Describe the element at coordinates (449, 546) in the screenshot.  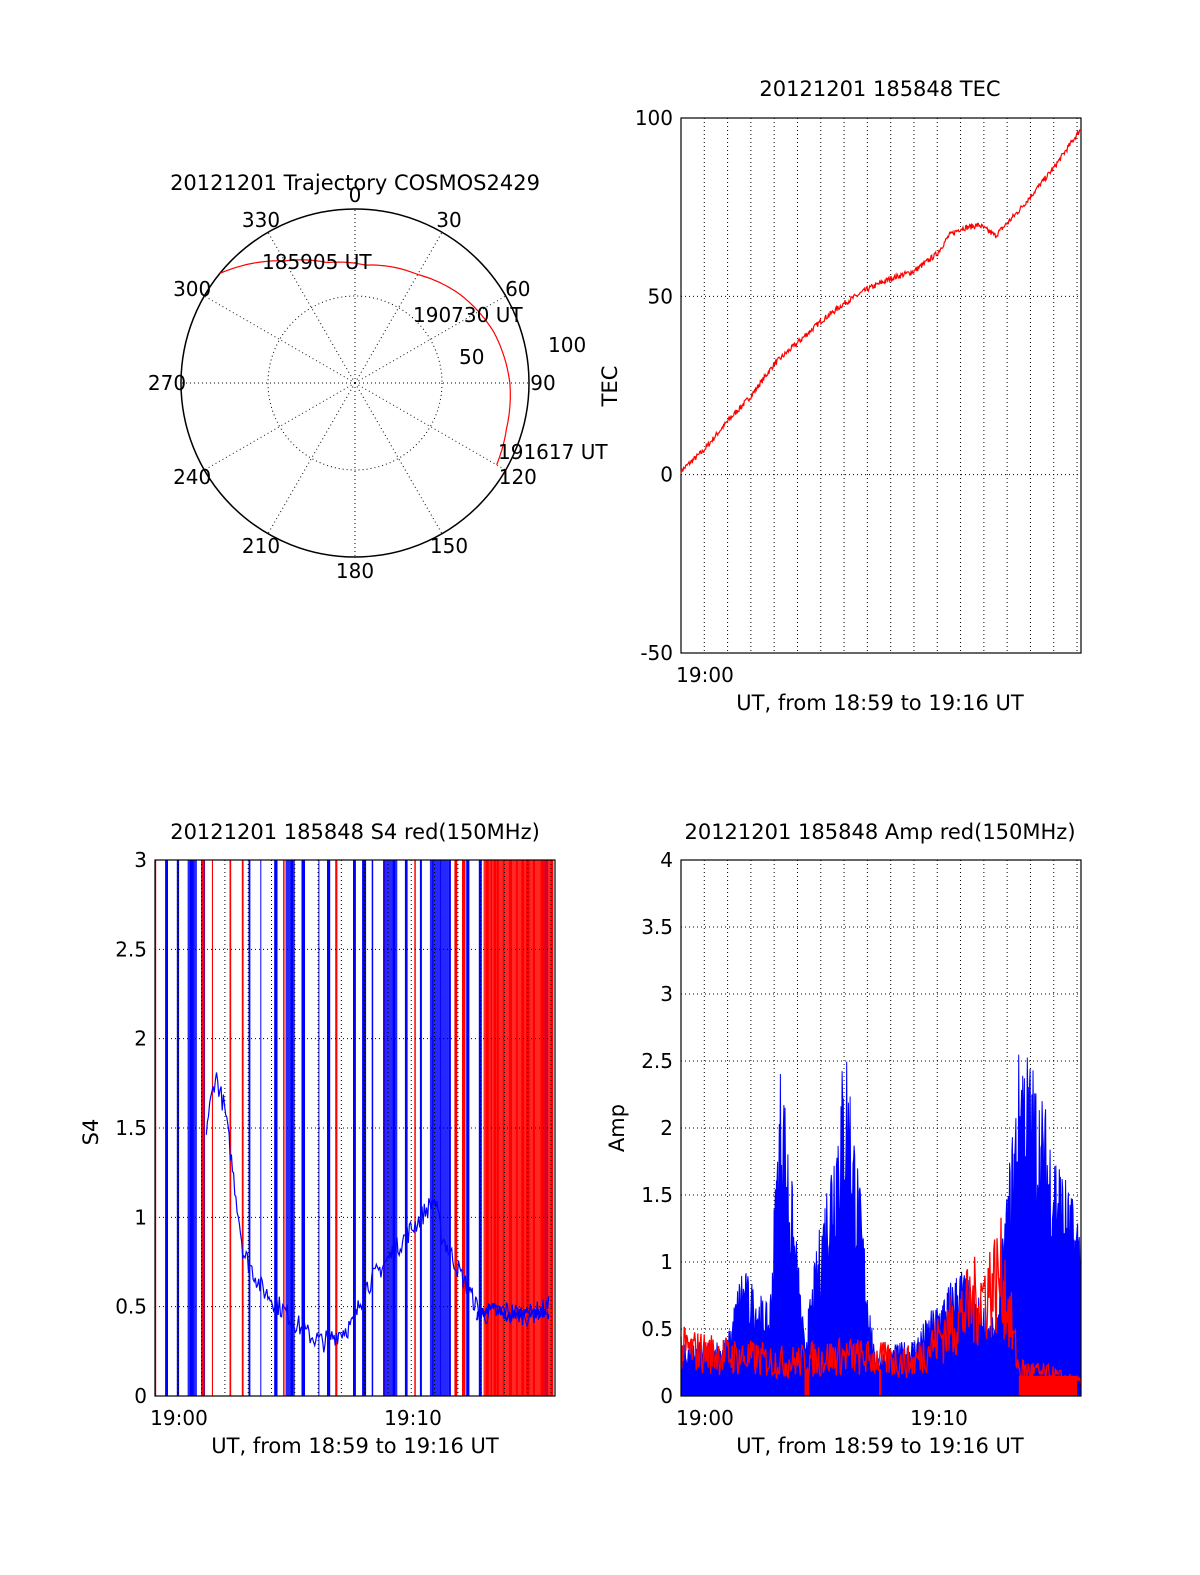
I see `polar-angle-label: 150` at that location.